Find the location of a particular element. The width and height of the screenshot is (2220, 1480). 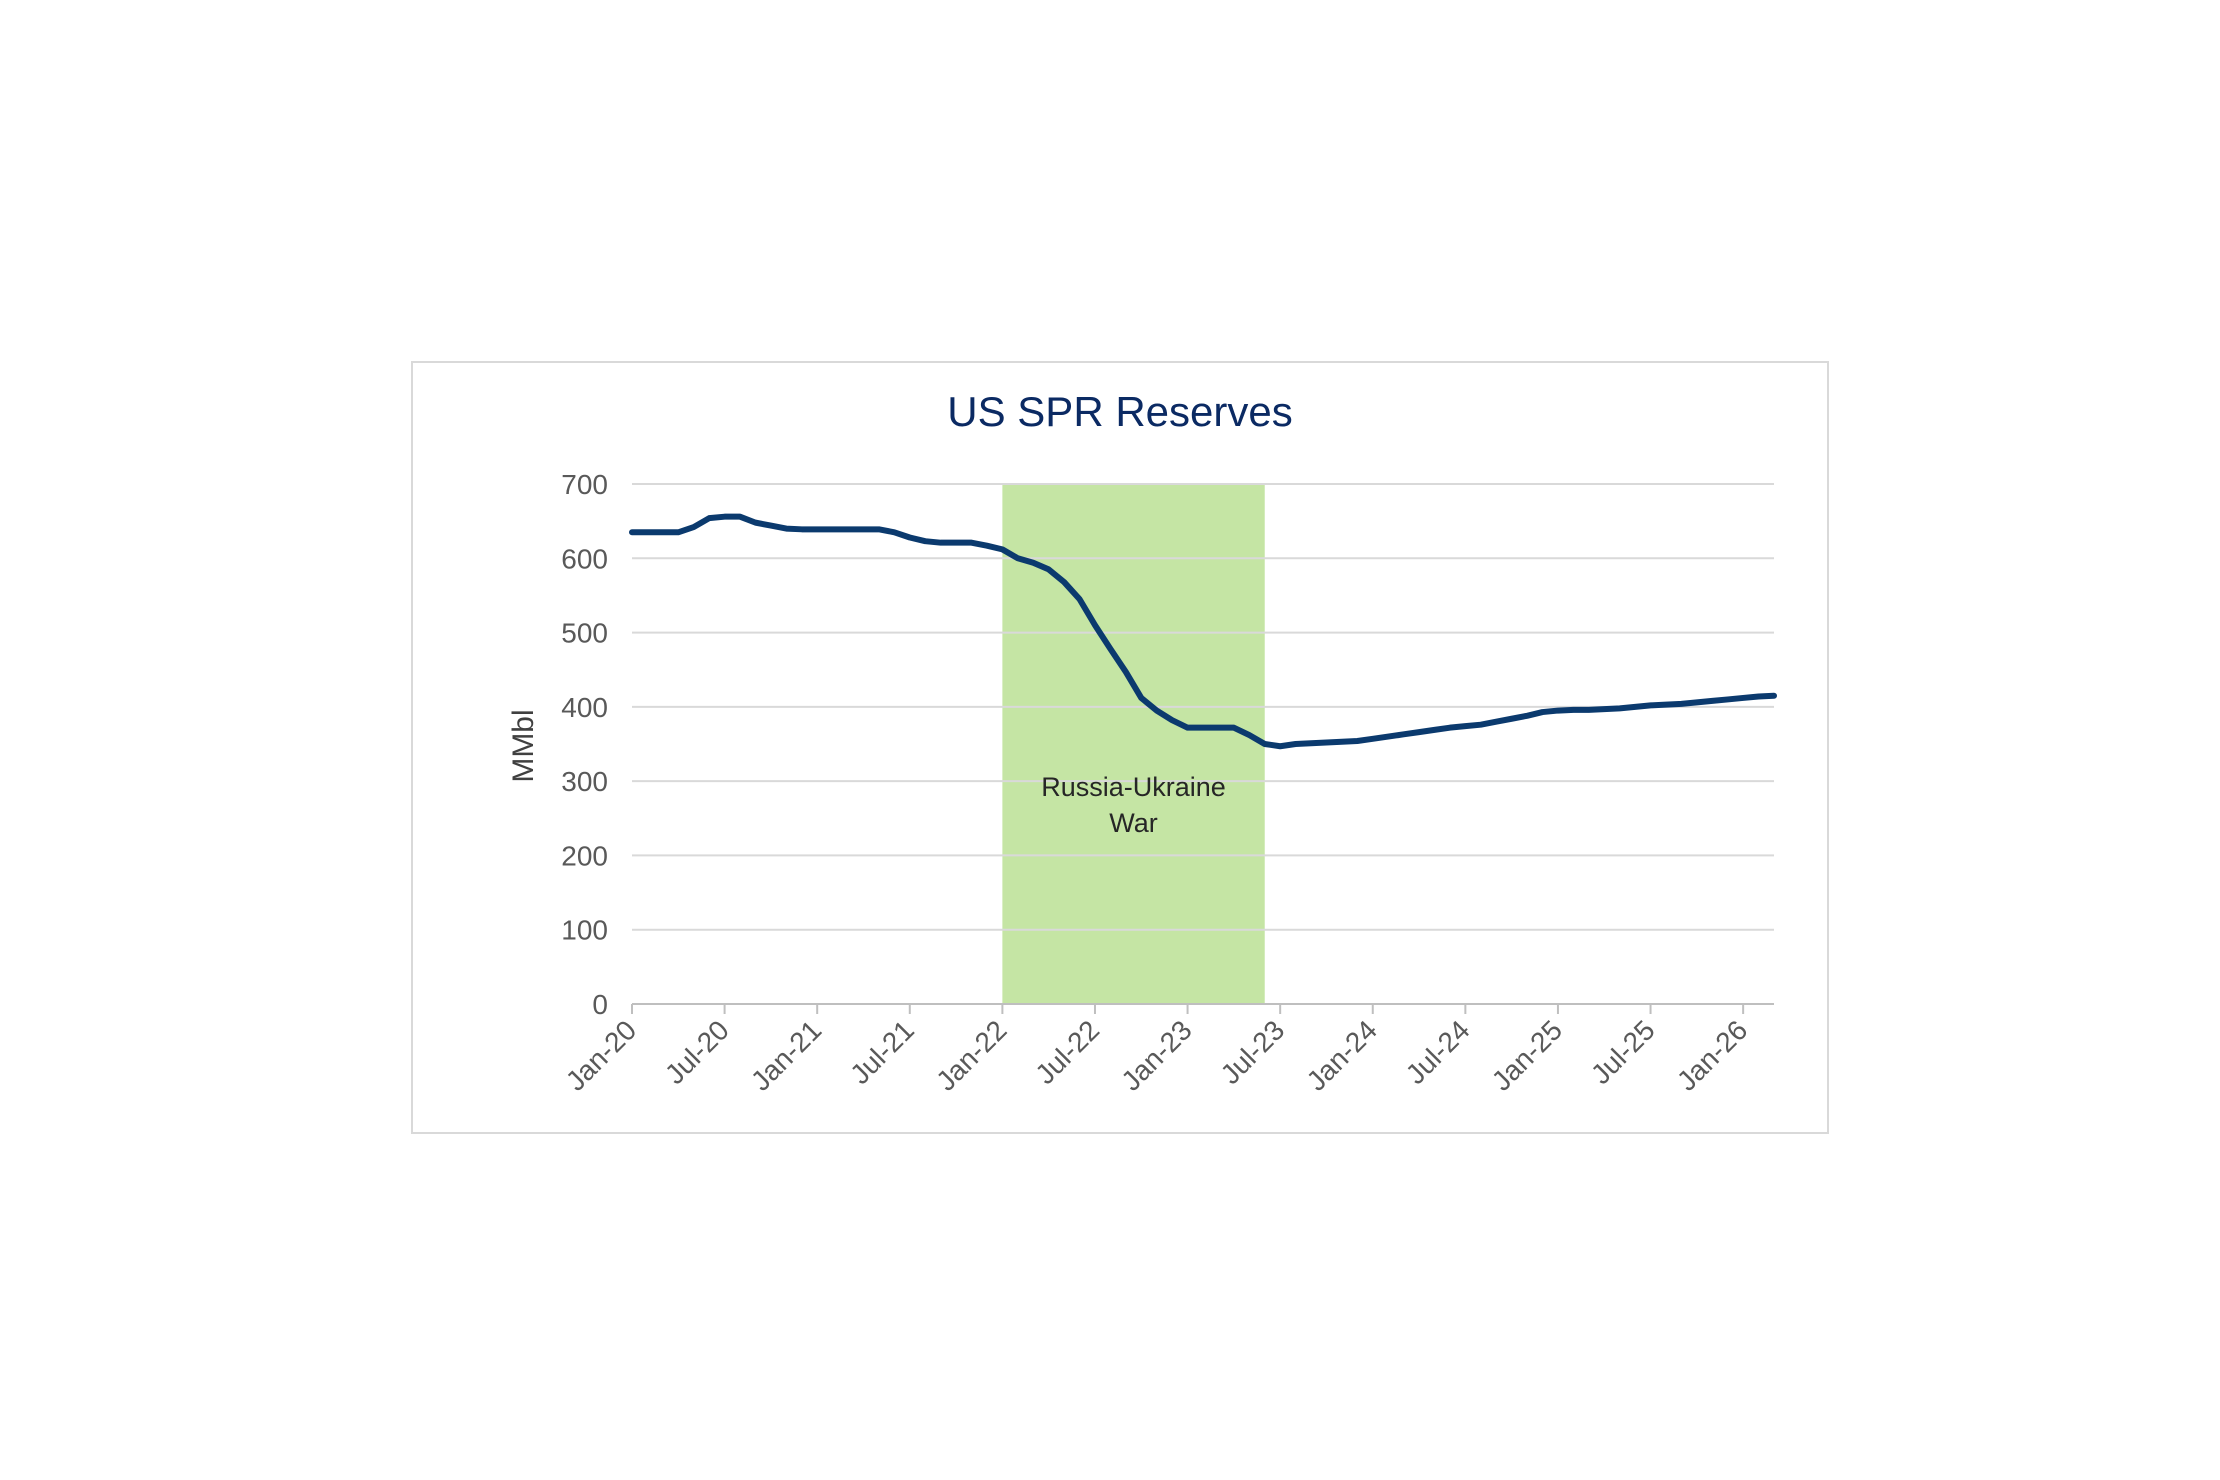

y-tick-label: 500 is located at coordinates (584, 633).